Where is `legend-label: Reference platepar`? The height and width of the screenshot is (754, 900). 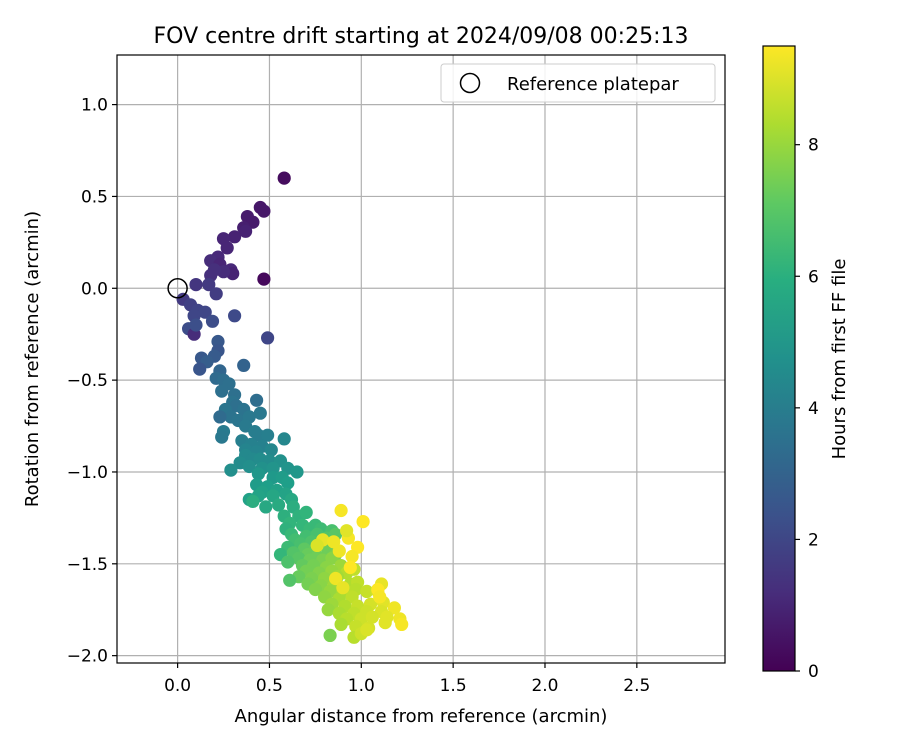
legend-label: Reference platepar is located at coordinates (593, 84).